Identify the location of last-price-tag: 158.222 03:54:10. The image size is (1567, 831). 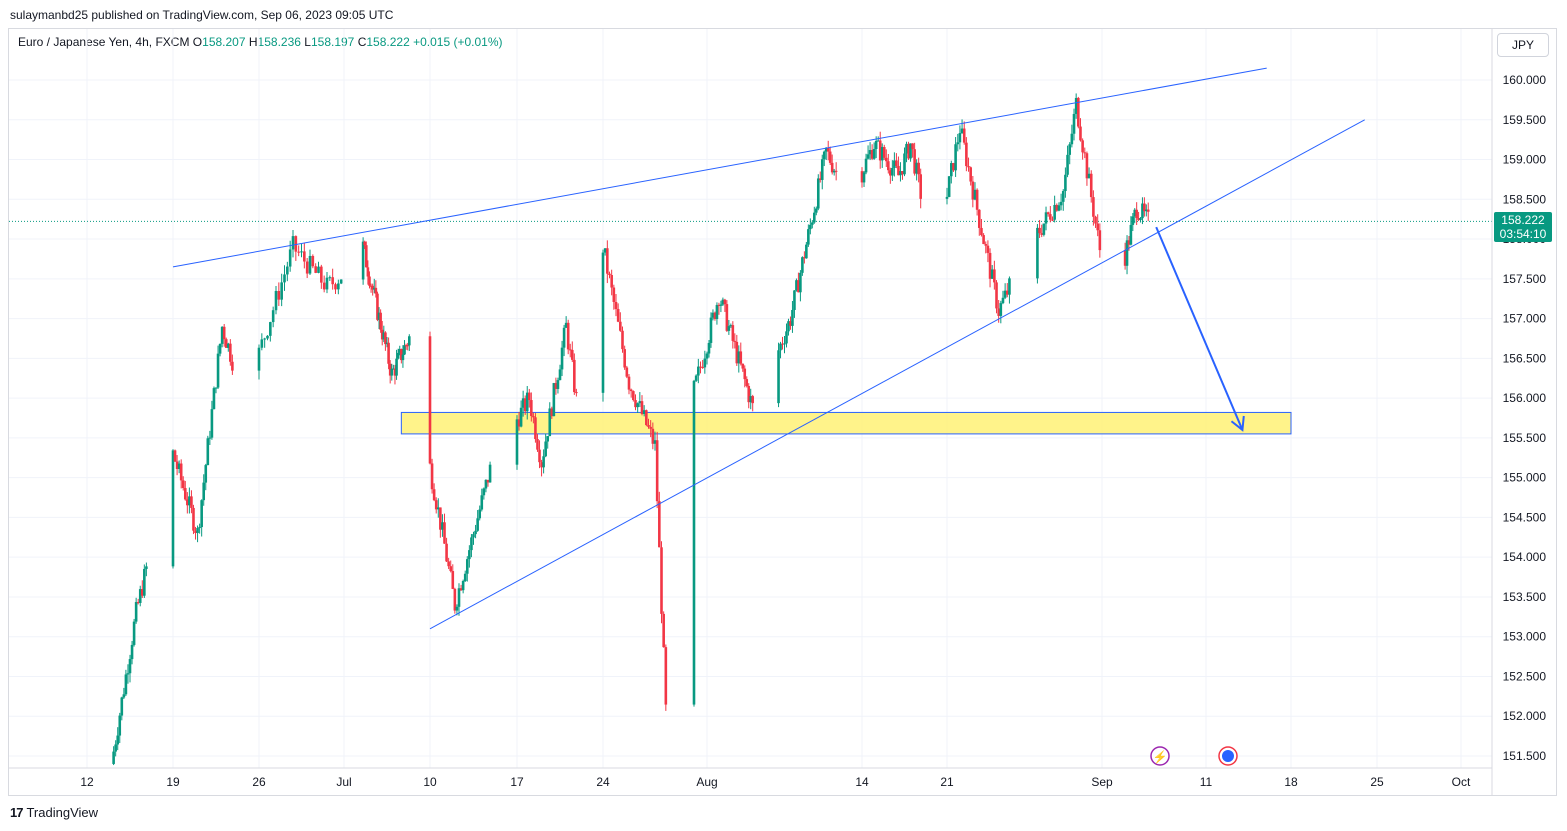
(1523, 227).